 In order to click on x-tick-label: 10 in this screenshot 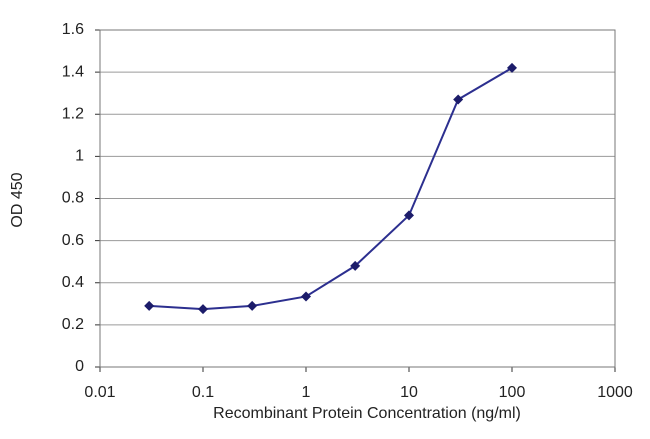, I will do `click(409, 392)`.